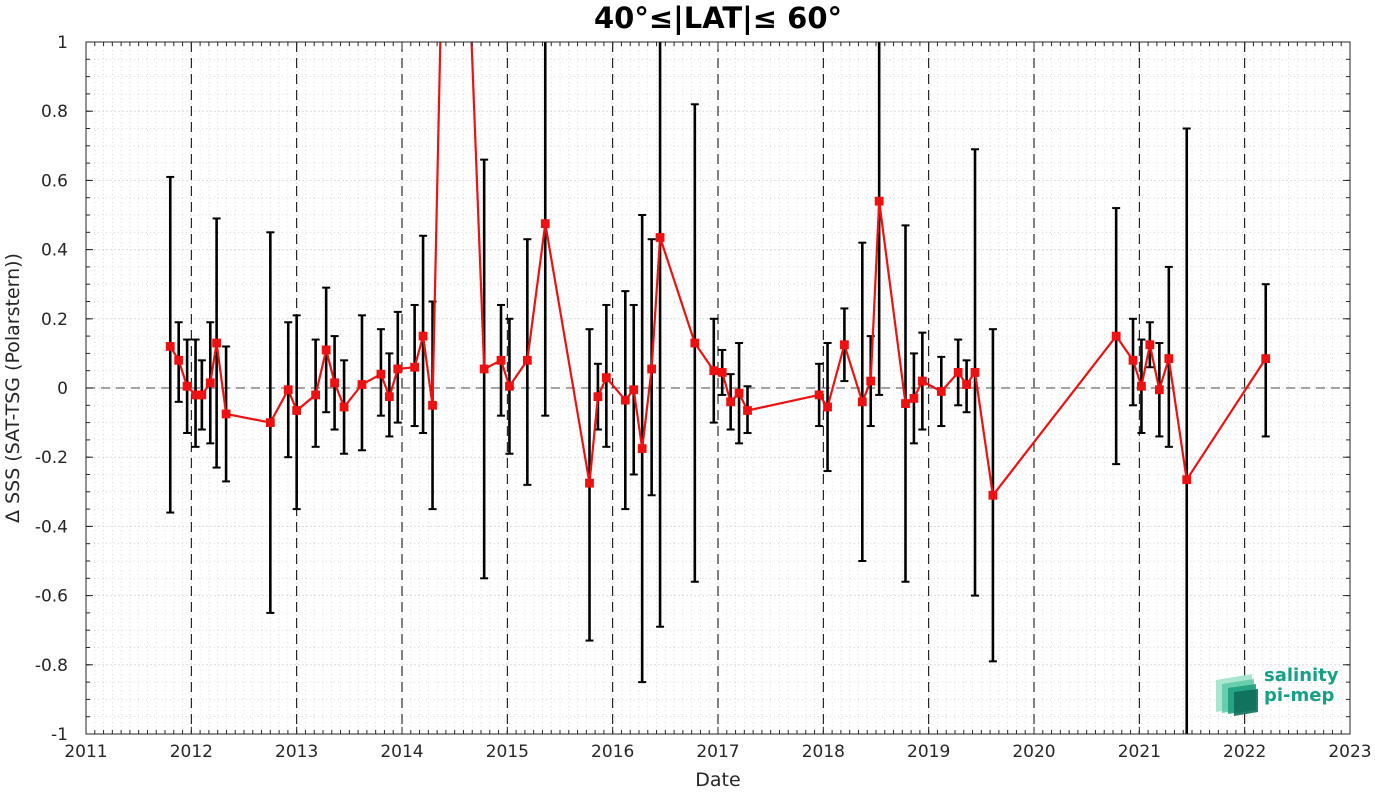  I want to click on x-axis-label: Date, so click(717, 780).